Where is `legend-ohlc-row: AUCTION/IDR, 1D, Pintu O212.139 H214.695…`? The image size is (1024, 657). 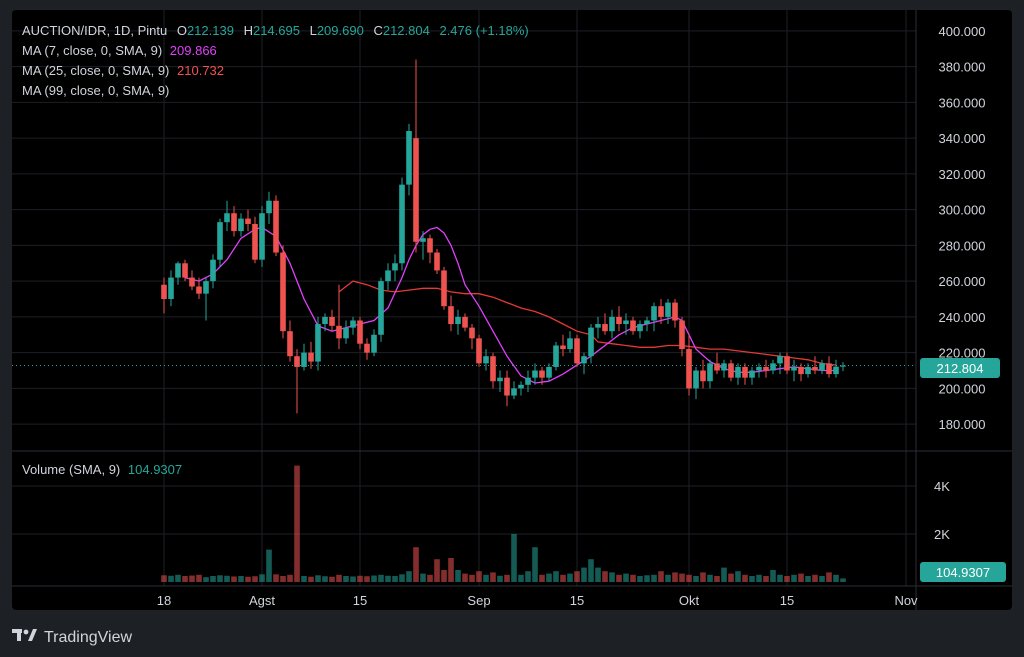
legend-ohlc-row: AUCTION/IDR, 1D, Pintu O212.139 H214.695… is located at coordinates (275, 30).